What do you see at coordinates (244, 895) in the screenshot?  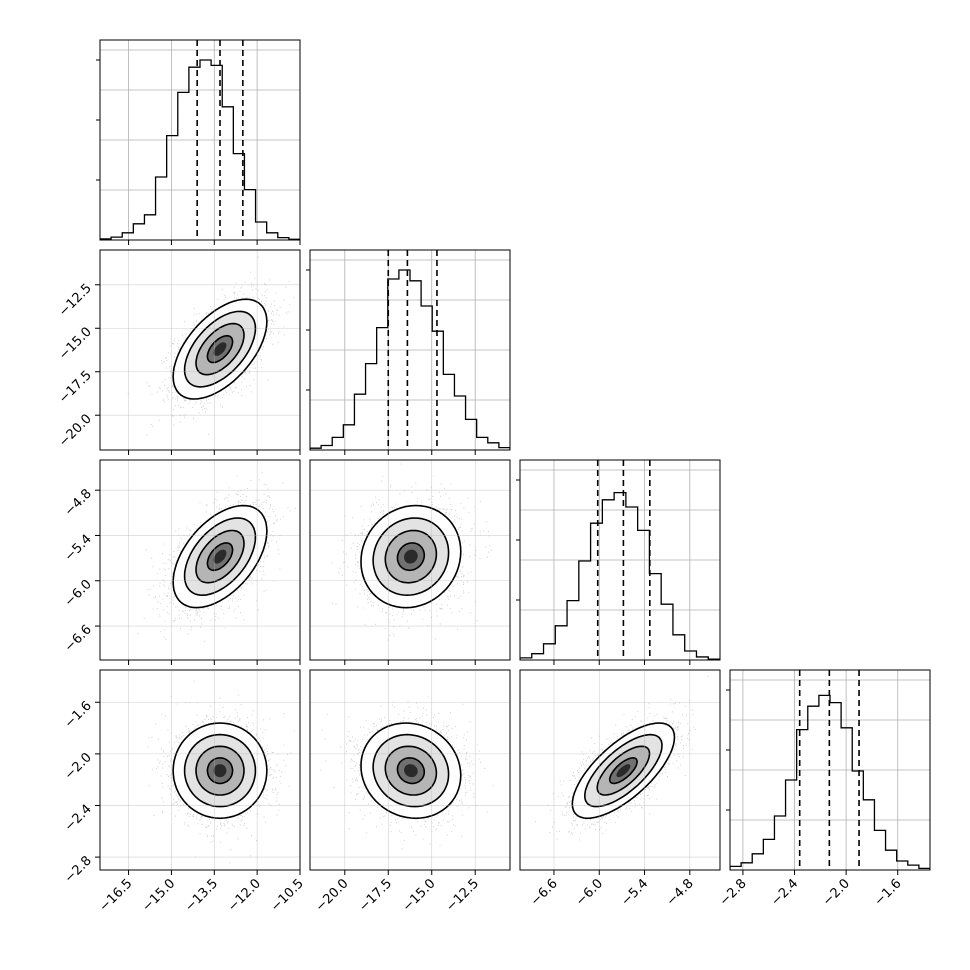 I see `xtick-label-0-3: −12.0` at bounding box center [244, 895].